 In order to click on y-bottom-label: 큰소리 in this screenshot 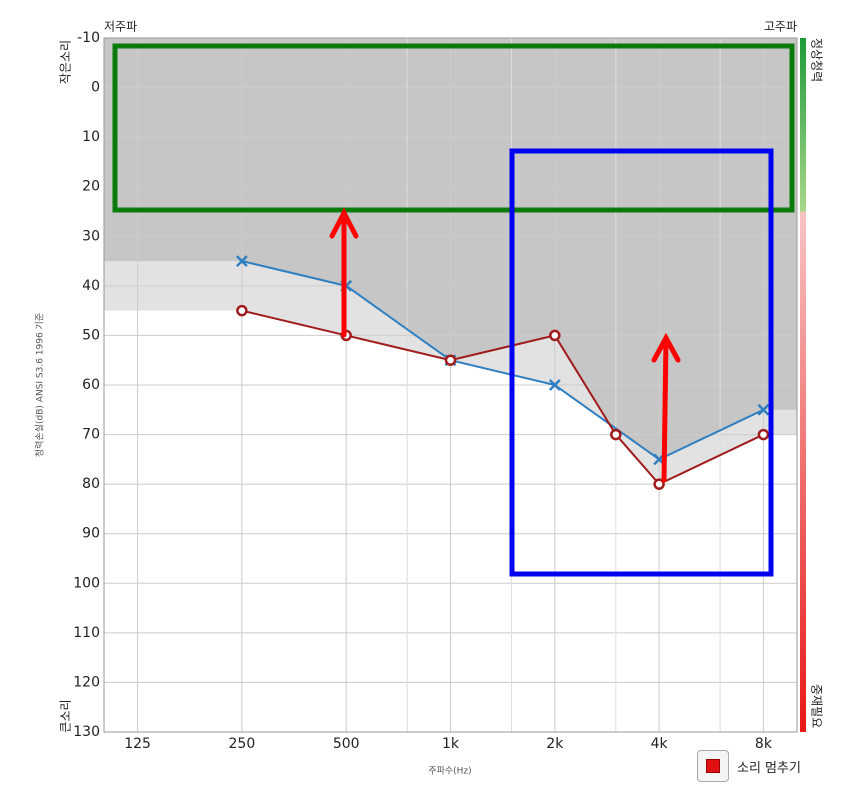, I will do `click(66, 715)`.